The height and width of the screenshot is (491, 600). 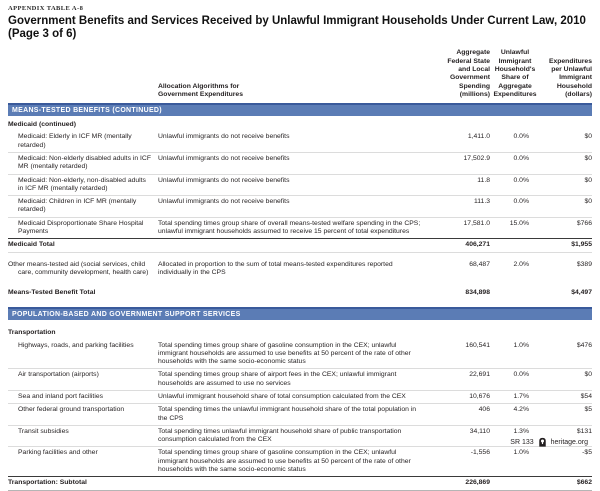 What do you see at coordinates (479, 431) in the screenshot?
I see `spending-cell: 34,110` at bounding box center [479, 431].